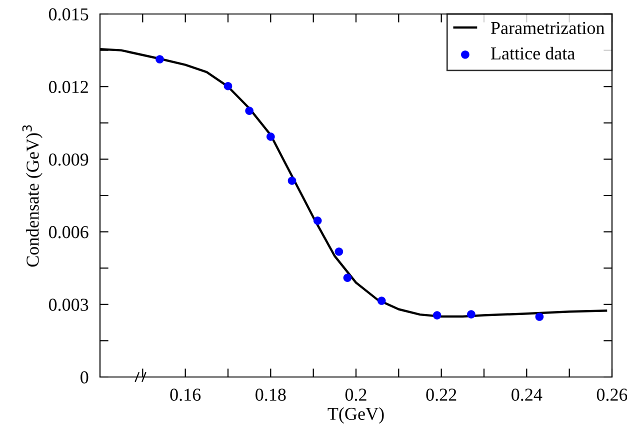  Describe the element at coordinates (68, 159) in the screenshot. I see `y-tick-label: 0.009` at that location.